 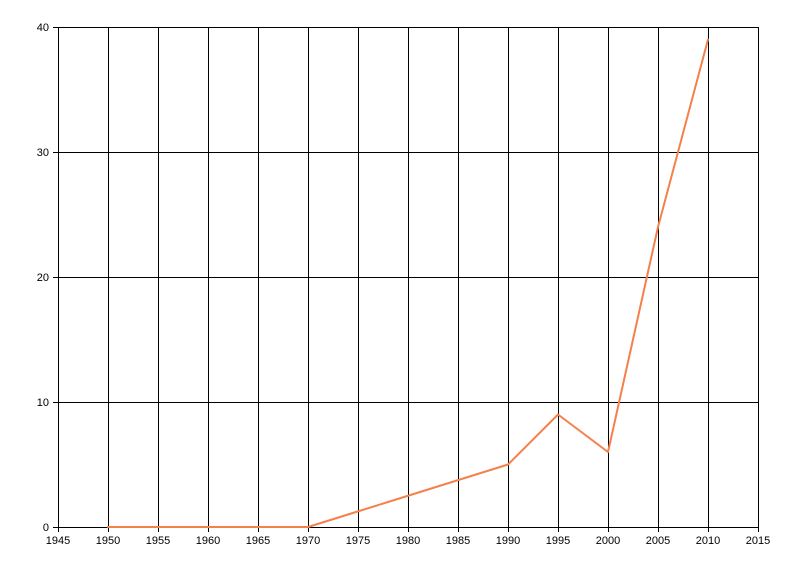 What do you see at coordinates (258, 541) in the screenshot?
I see `x-tick-label: 1965` at bounding box center [258, 541].